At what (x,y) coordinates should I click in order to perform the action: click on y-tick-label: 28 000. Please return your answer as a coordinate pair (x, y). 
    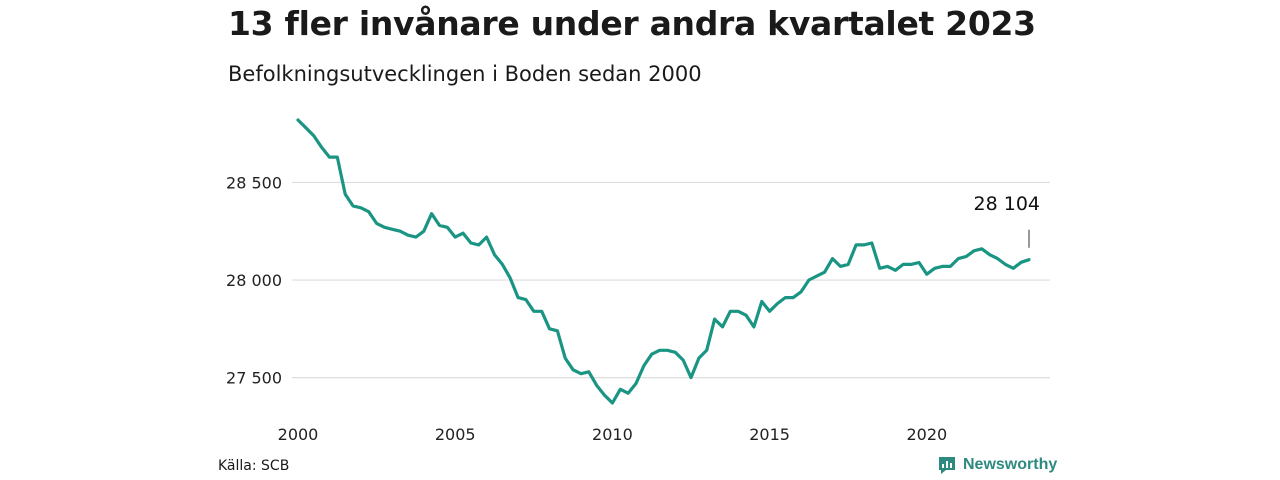
    Looking at the image, I should click on (254, 280).